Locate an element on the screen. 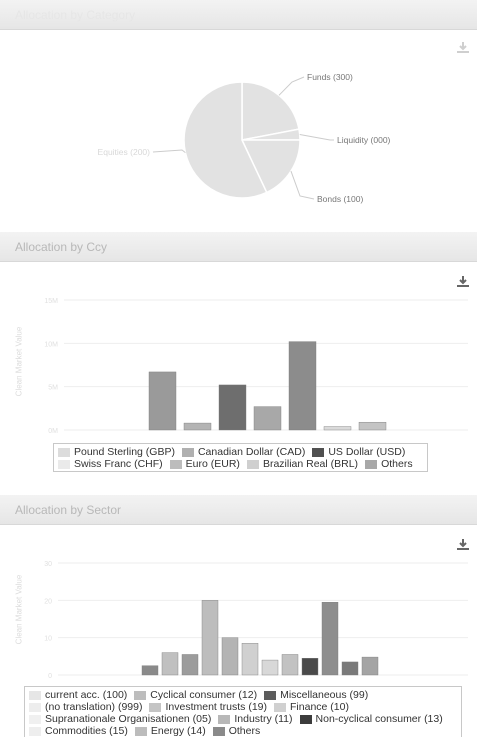 This screenshot has width=481, height=737. legend-item: current acc. (100) is located at coordinates (78, 695).